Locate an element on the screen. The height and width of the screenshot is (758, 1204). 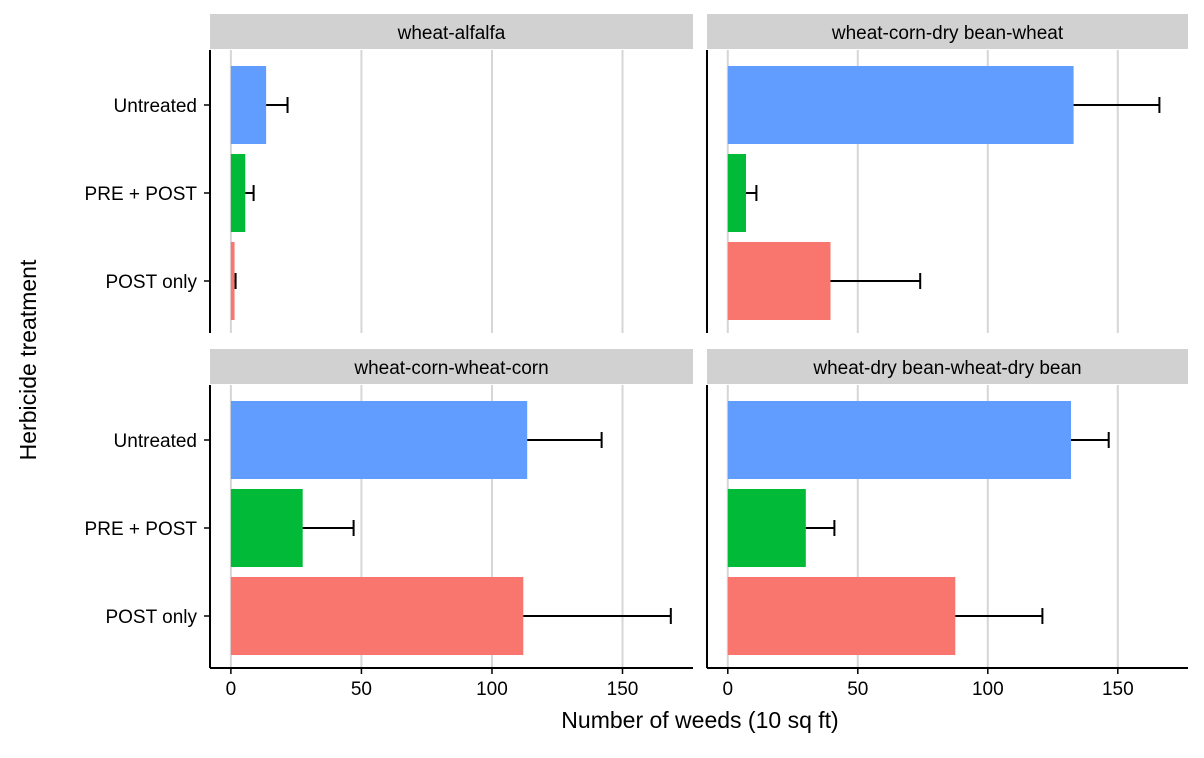
facet-title: wheat-corn-wheat-corn is located at coordinates (450, 368).